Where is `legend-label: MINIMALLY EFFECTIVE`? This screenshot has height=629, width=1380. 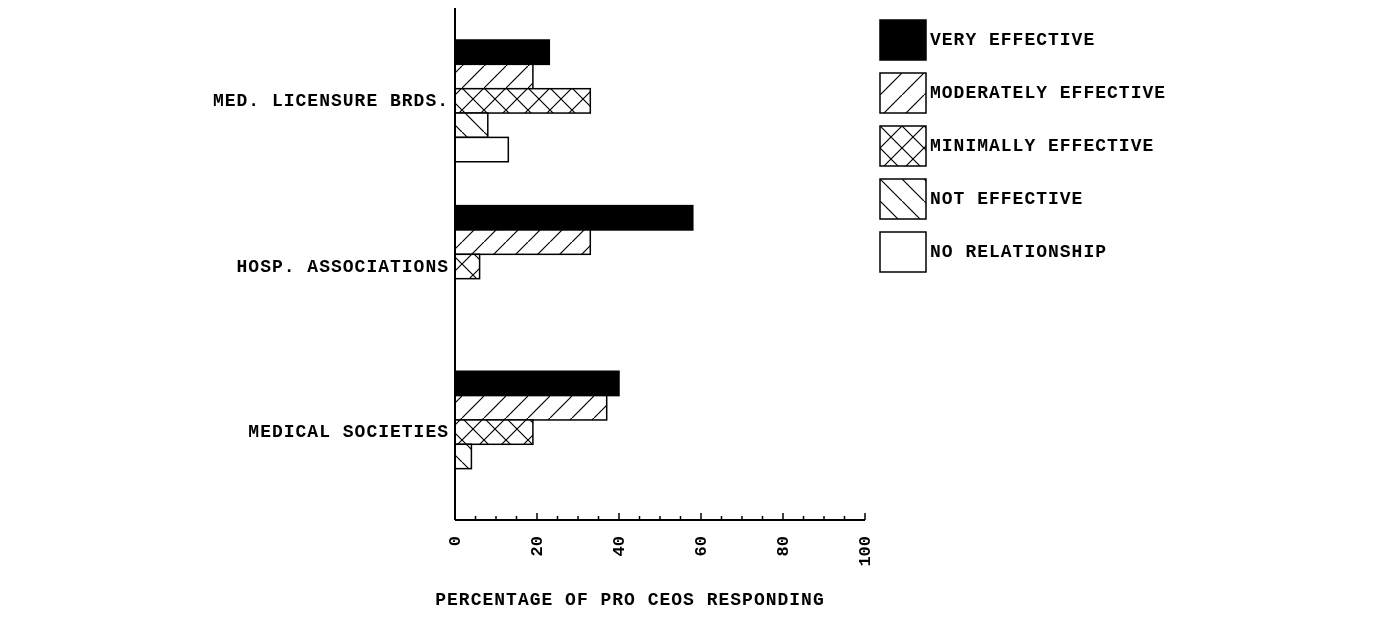 legend-label: MINIMALLY EFFECTIVE is located at coordinates (1042, 146).